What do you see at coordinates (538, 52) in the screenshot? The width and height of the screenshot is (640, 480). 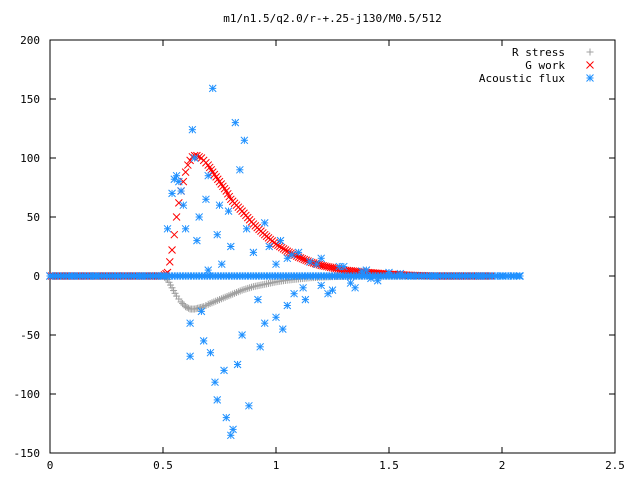 I see `legend-label: R stress` at bounding box center [538, 52].